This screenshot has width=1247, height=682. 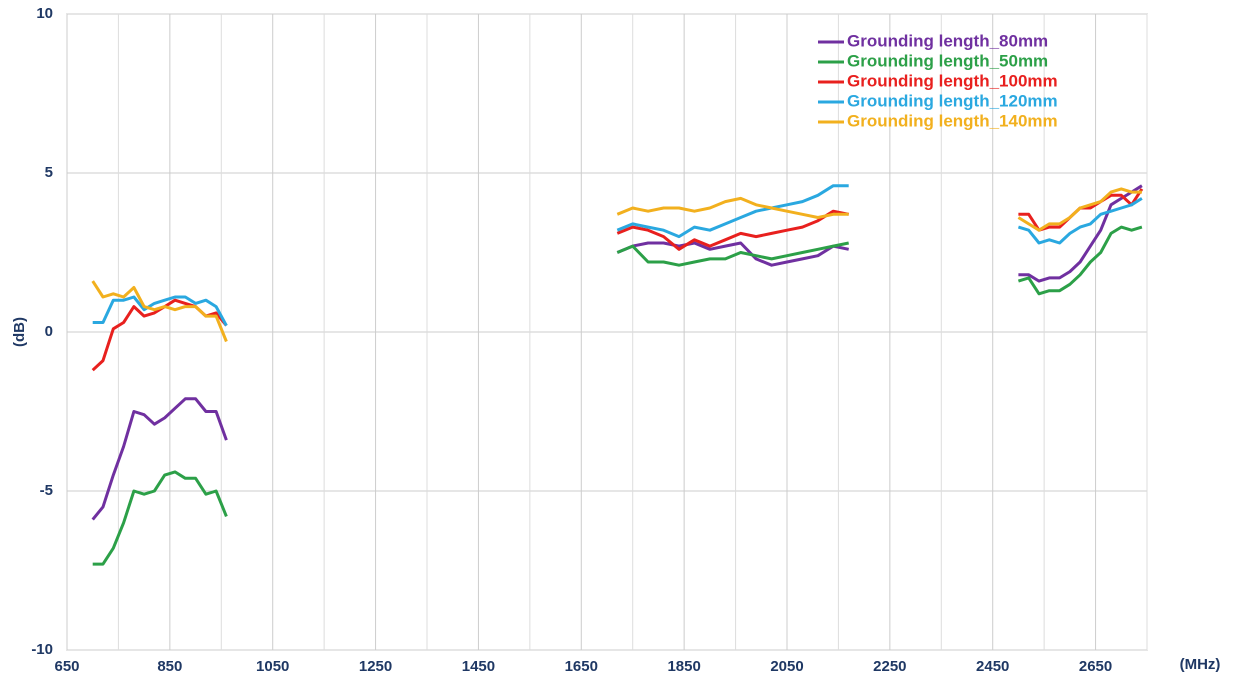 I want to click on x-tick-label: 2250, so click(x=889, y=666).